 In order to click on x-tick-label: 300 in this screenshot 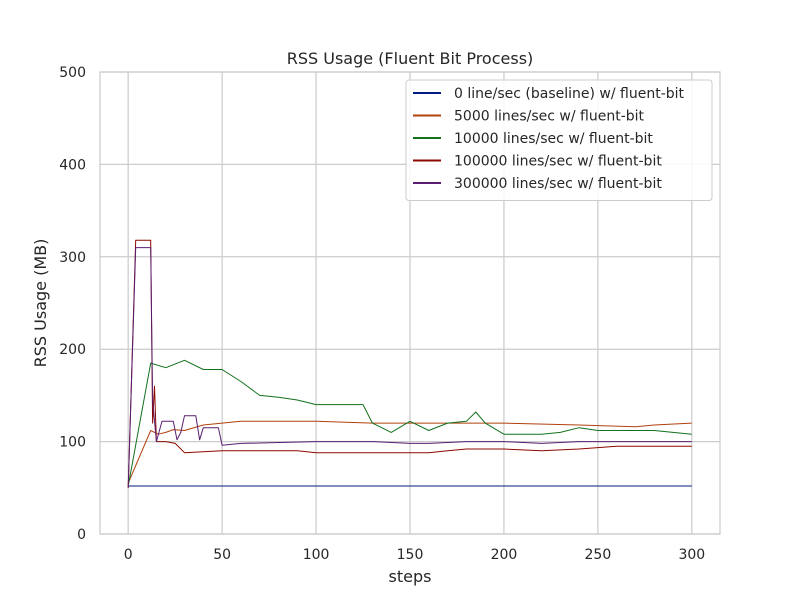, I will do `click(691, 555)`.